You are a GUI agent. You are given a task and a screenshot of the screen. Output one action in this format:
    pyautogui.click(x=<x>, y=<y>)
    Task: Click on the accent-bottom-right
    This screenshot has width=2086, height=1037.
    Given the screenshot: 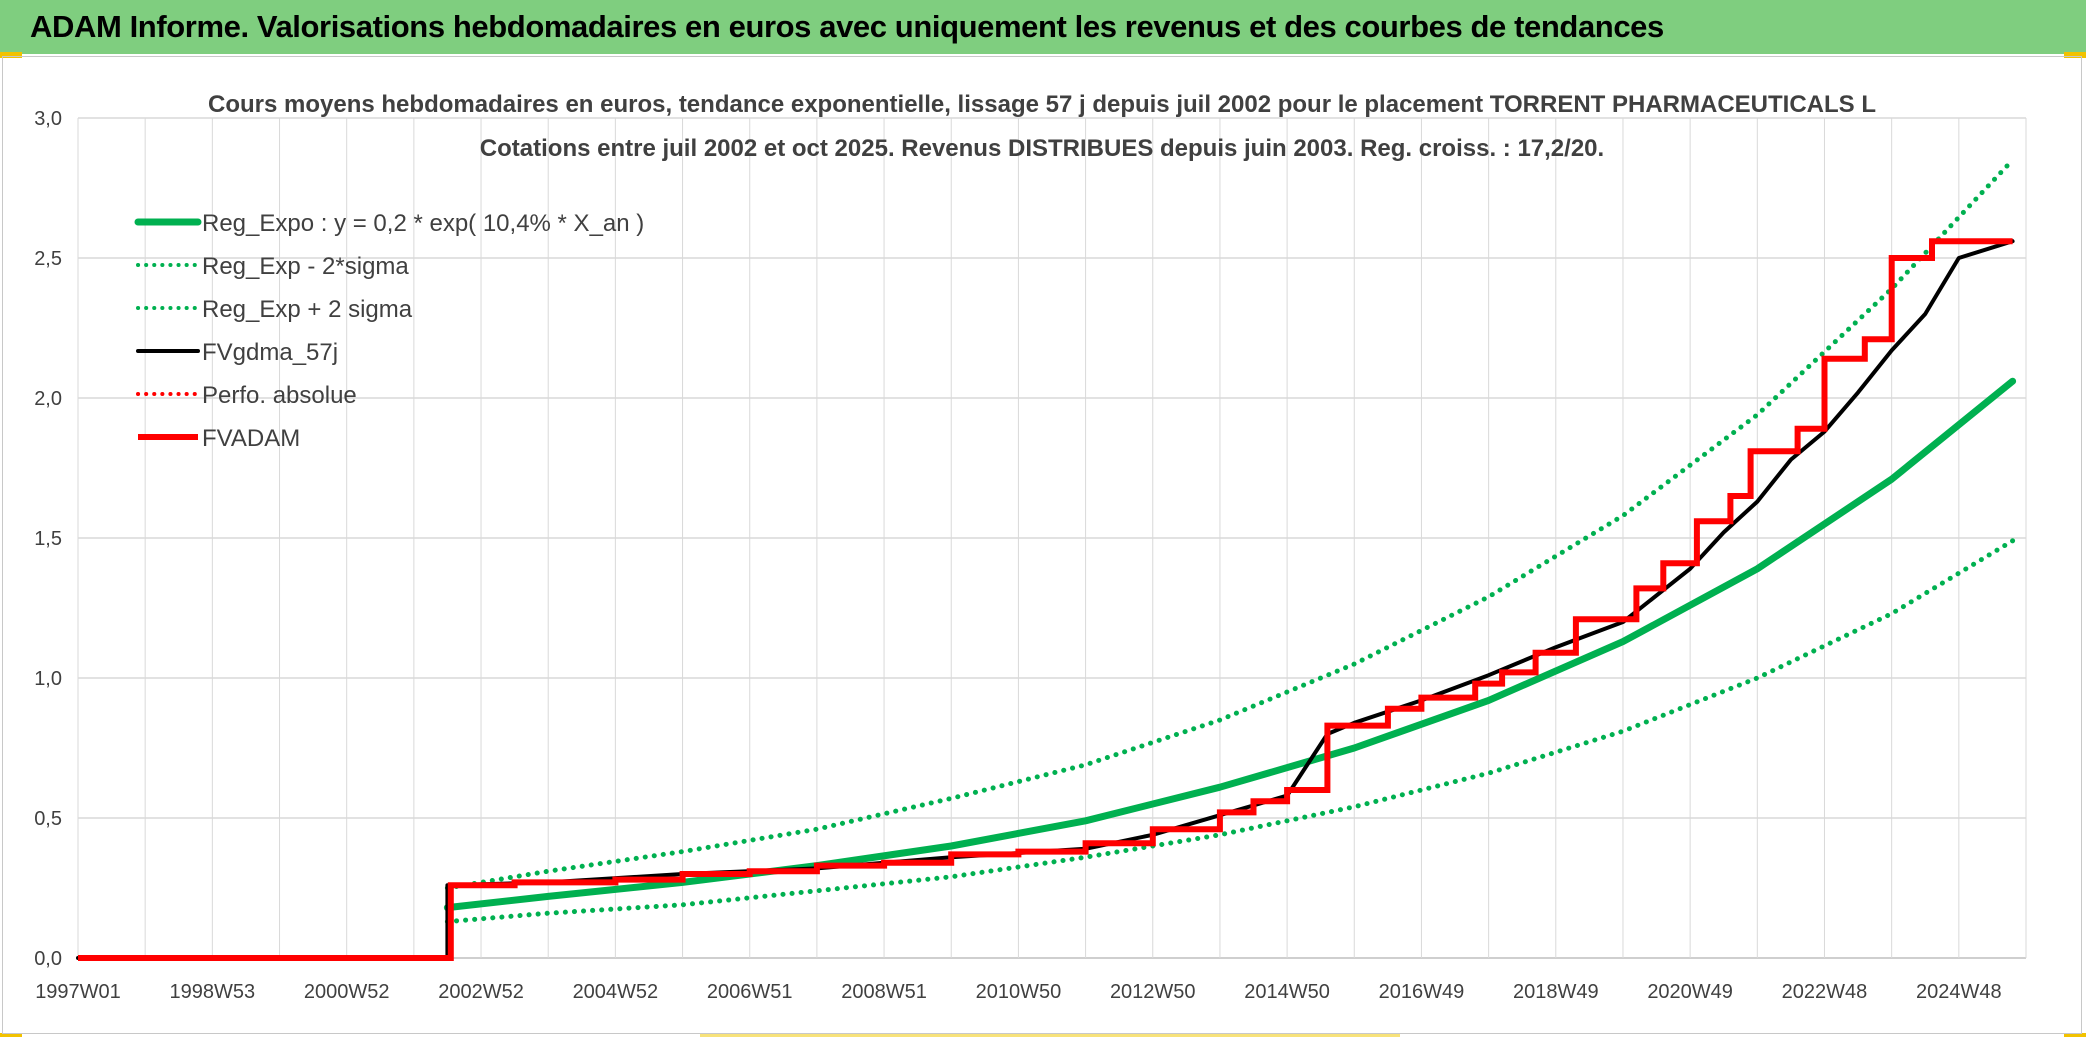 What is the action you would take?
    pyautogui.click(x=2075, y=1035)
    